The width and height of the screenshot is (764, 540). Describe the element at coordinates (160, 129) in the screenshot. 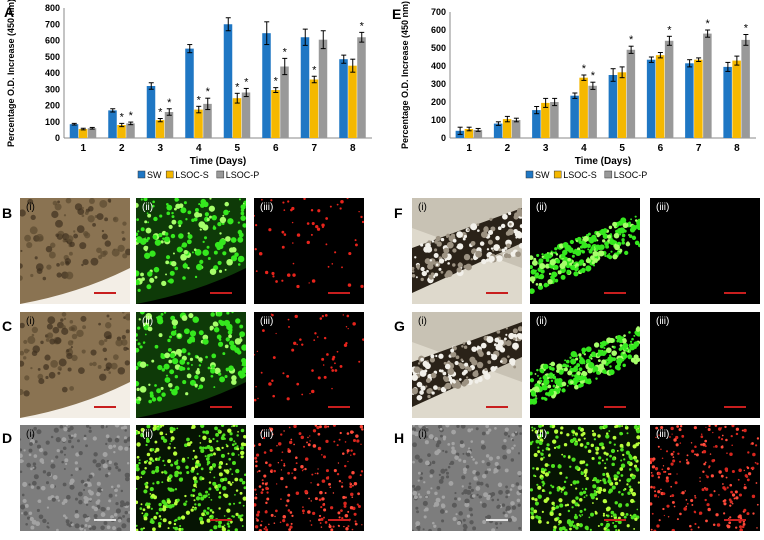

I see `bar-lsoc-s` at that location.